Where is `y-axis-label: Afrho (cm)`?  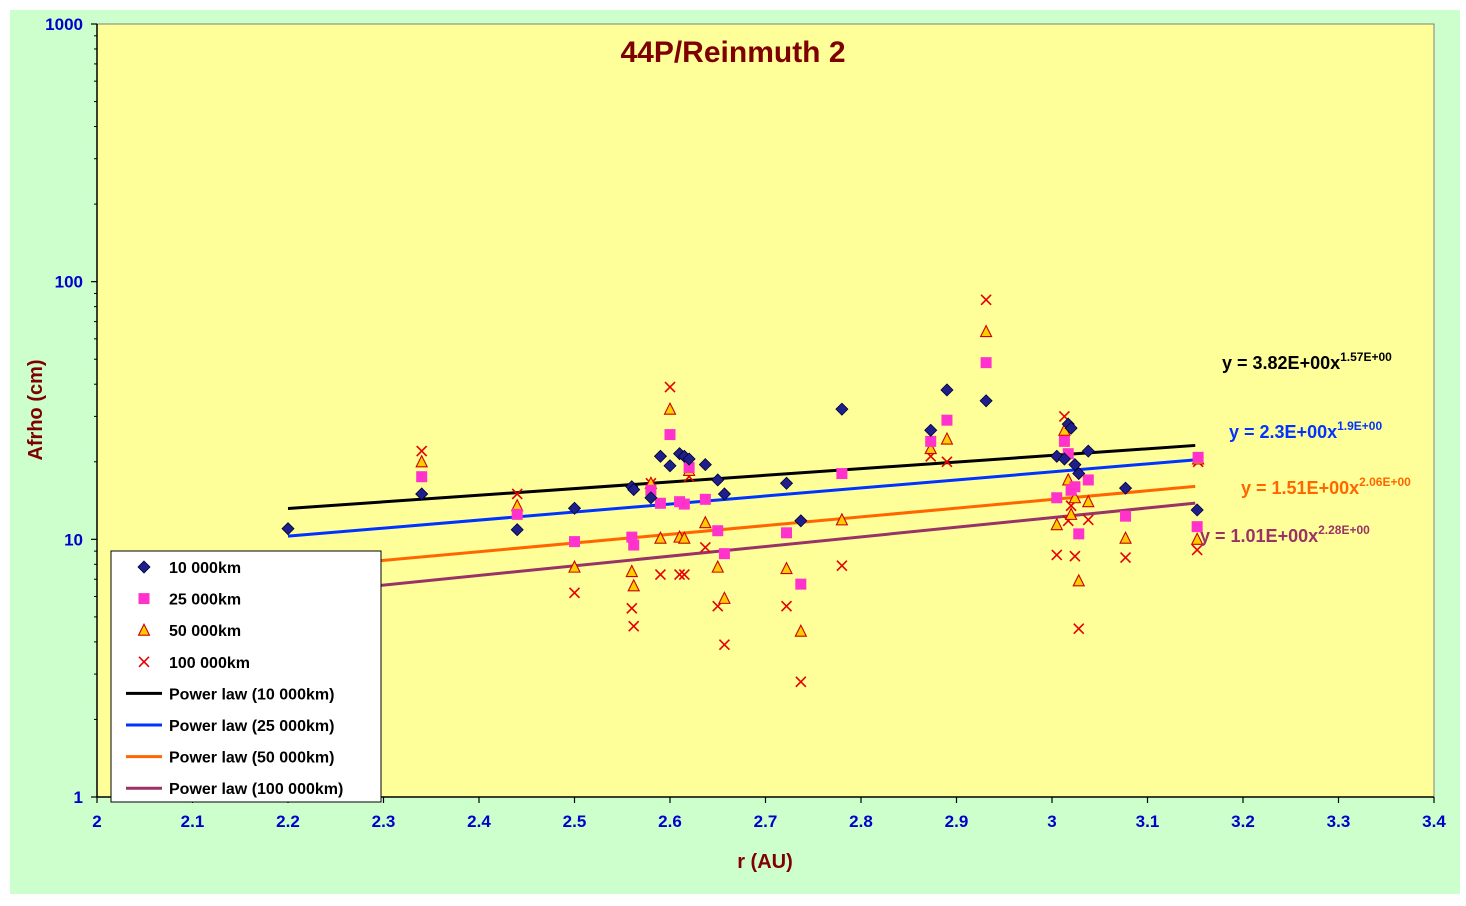
y-axis-label: Afrho (cm) is located at coordinates (36, 409).